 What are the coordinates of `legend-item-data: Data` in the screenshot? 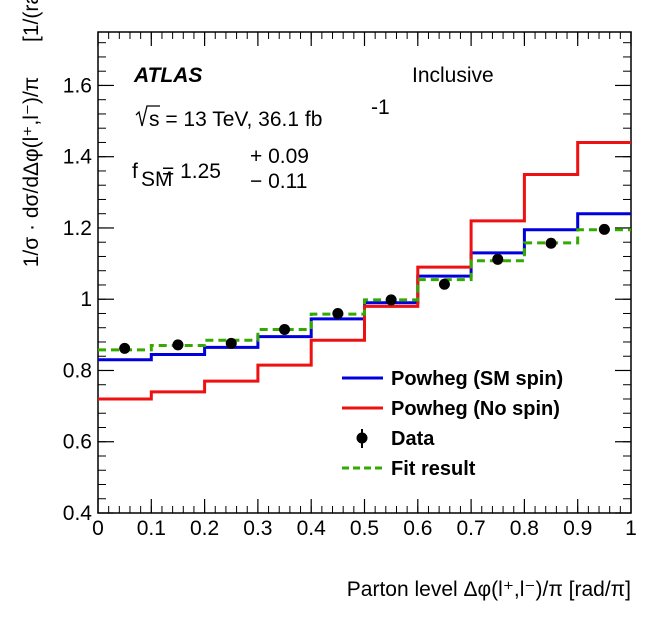 It's located at (395, 439).